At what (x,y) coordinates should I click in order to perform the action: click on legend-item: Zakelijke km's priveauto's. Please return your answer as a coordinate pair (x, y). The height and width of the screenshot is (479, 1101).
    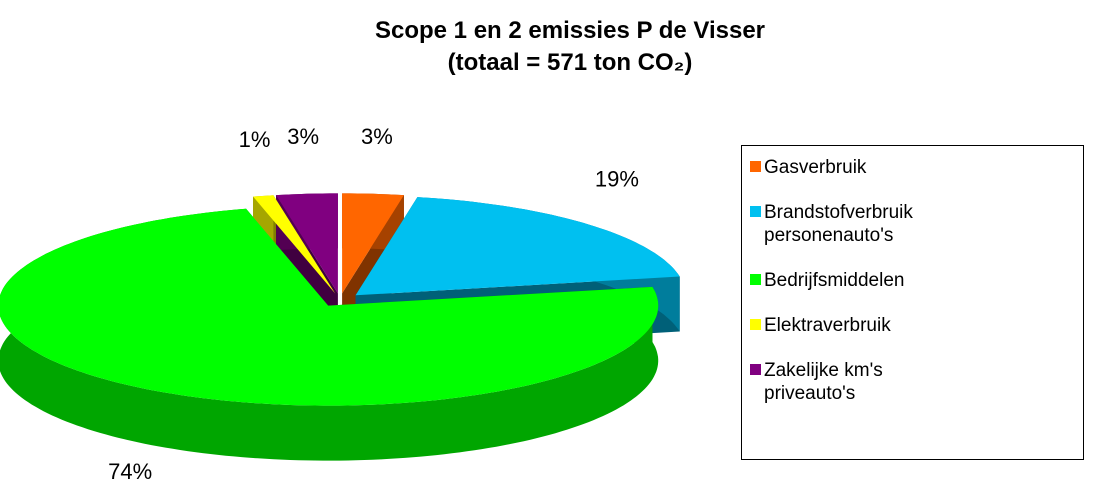
    Looking at the image, I should click on (916, 382).